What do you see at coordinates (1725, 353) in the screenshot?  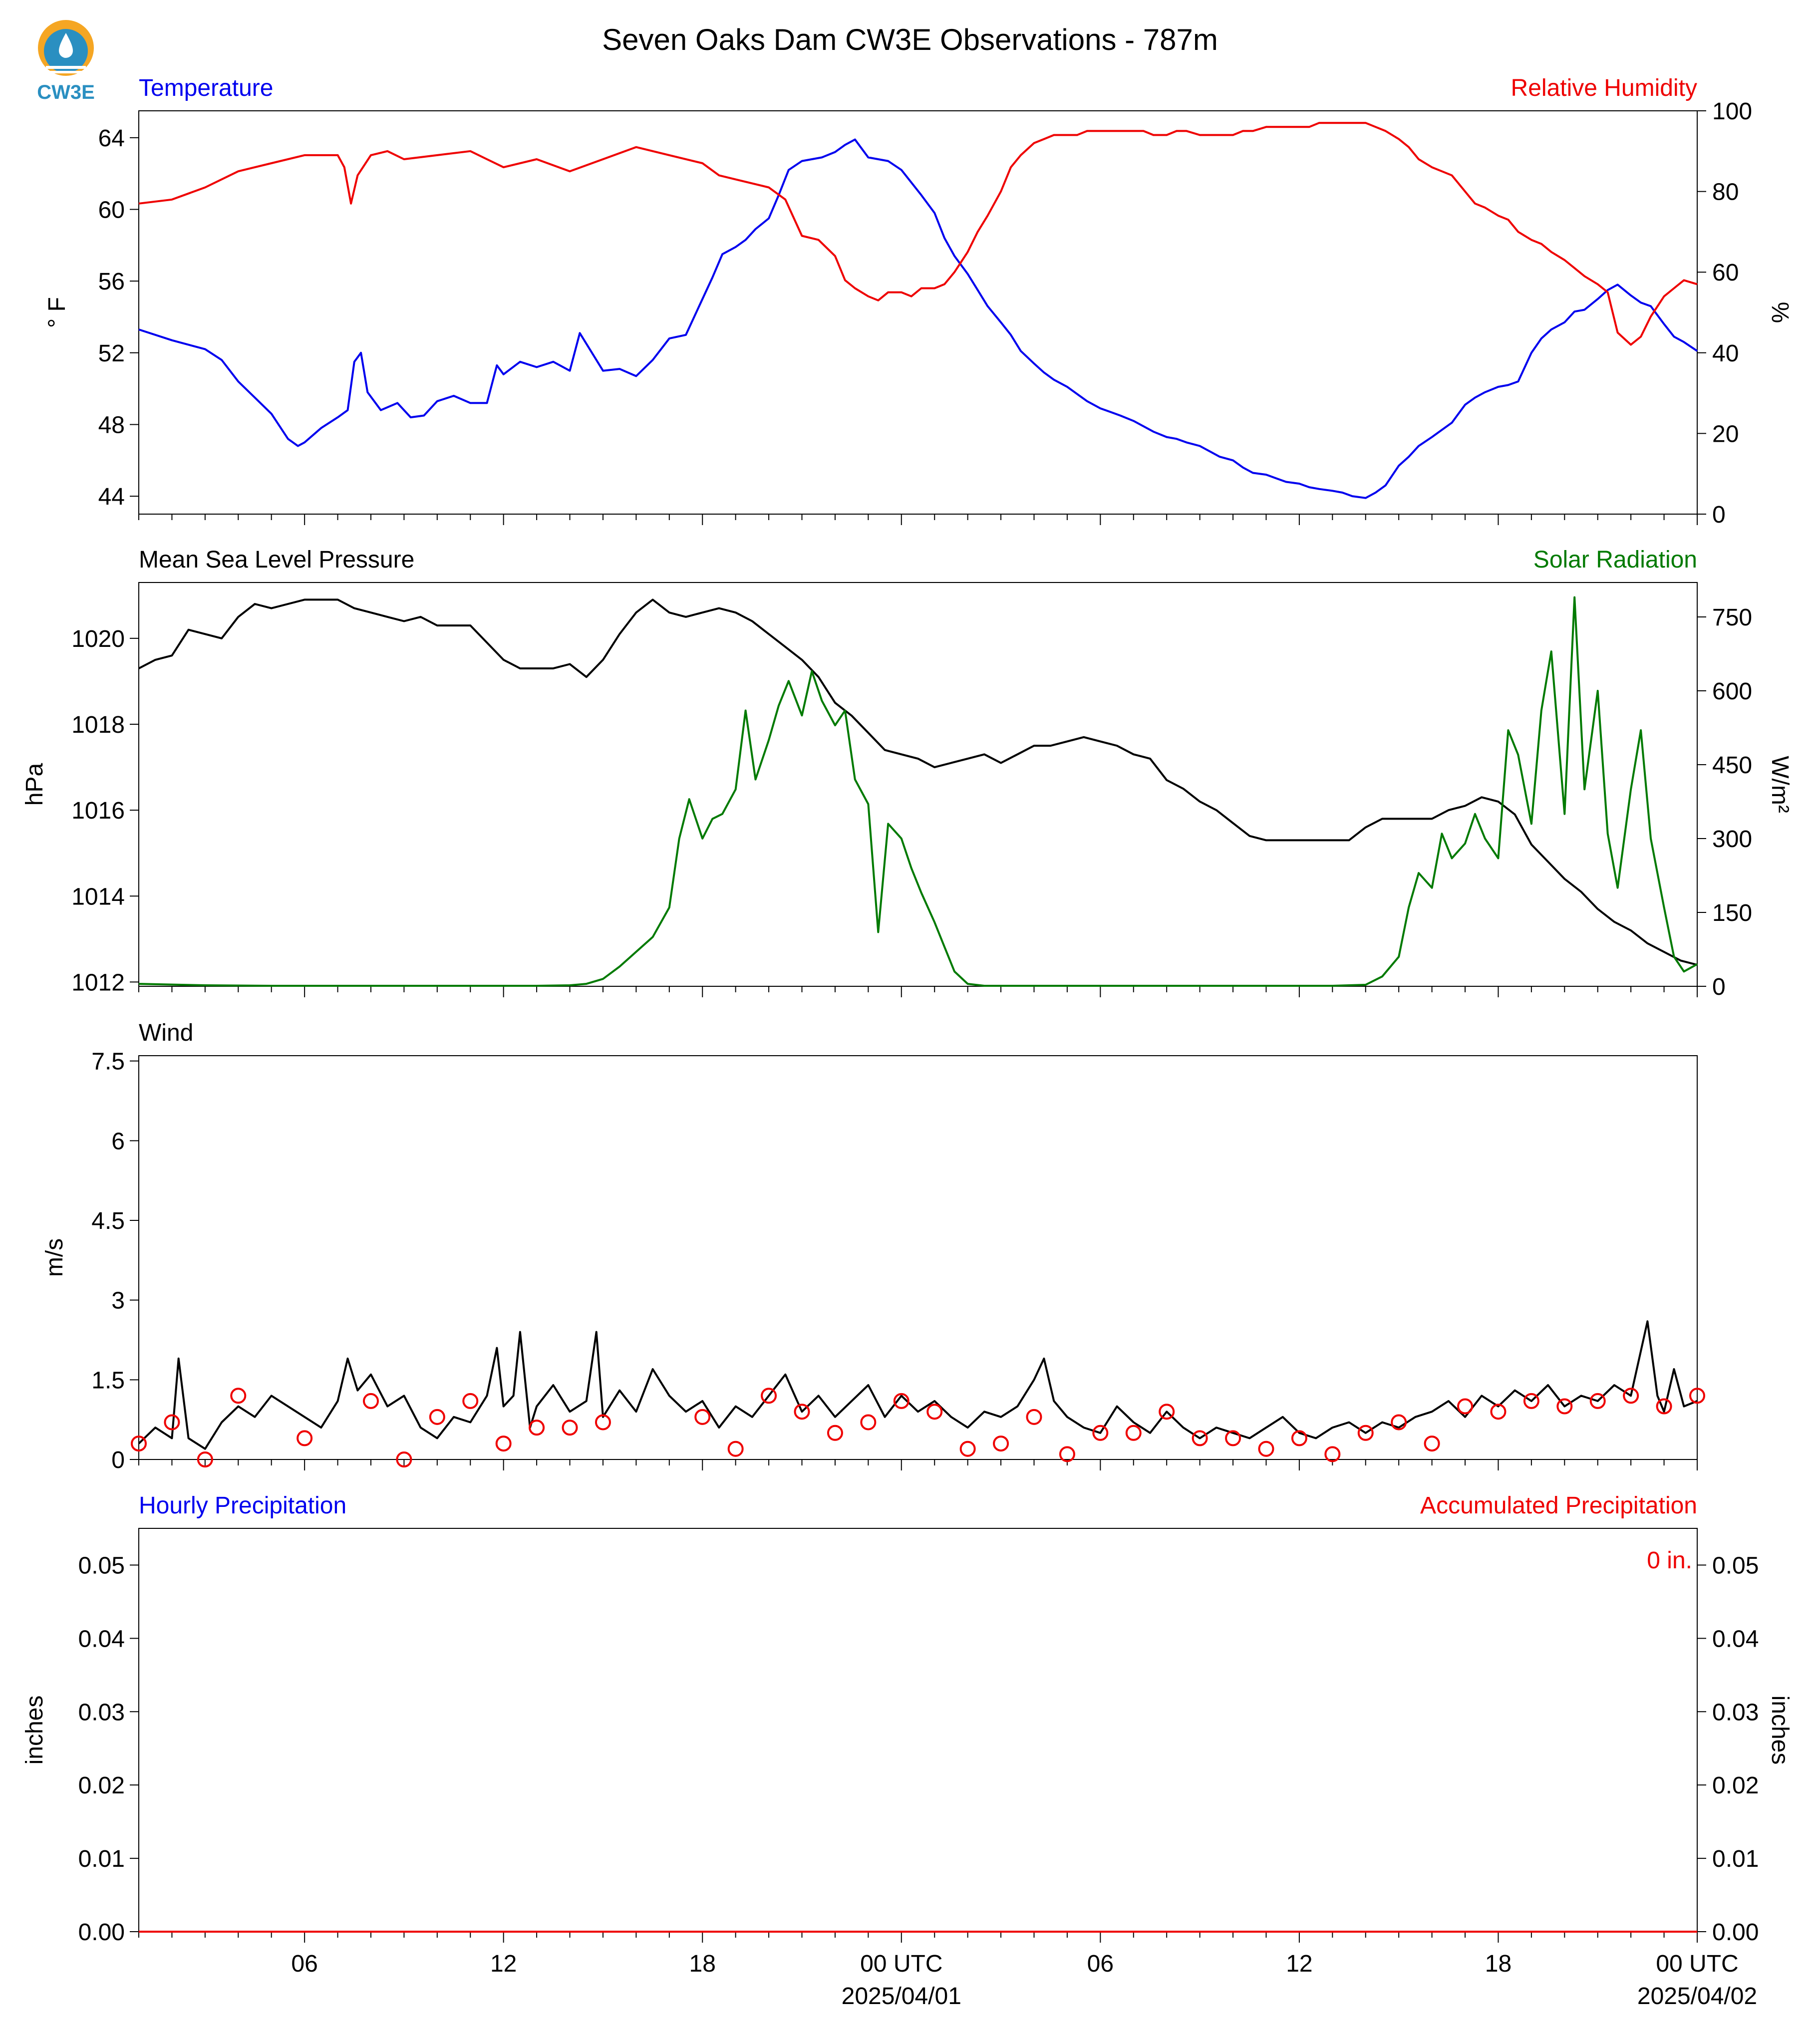 I see `y-tick-label-right: 40` at bounding box center [1725, 353].